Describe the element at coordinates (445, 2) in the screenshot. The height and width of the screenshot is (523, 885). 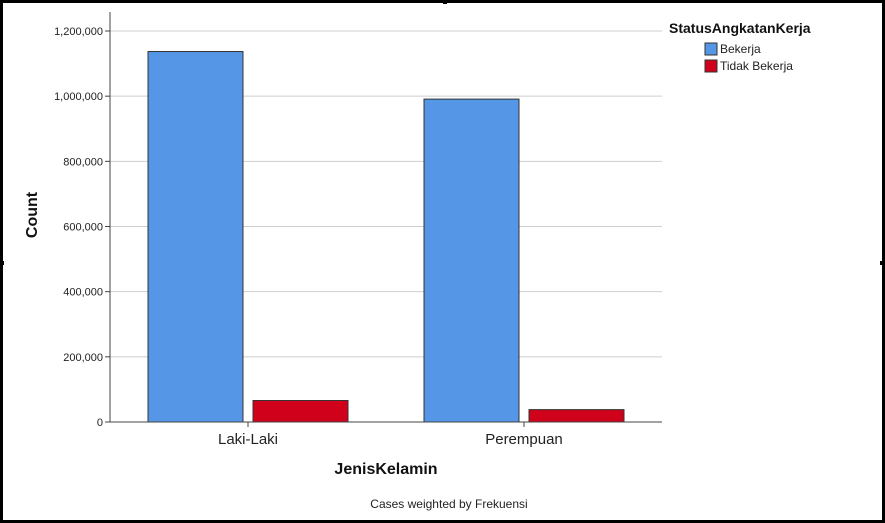
I see `resize-handle-top` at that location.